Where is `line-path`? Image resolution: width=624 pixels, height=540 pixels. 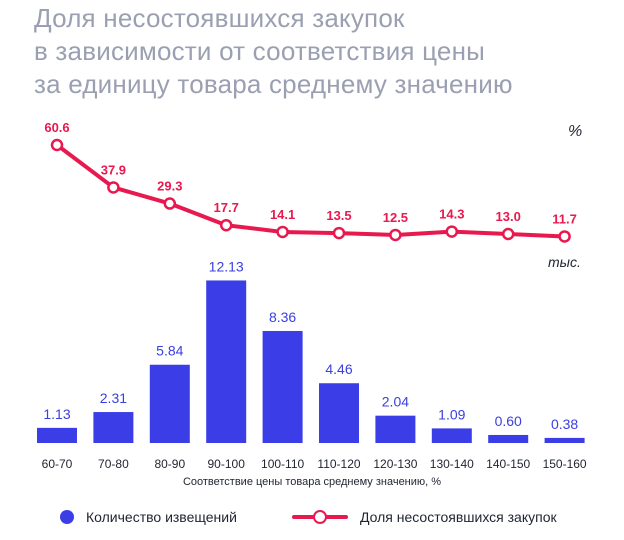 line-path is located at coordinates (311, 191).